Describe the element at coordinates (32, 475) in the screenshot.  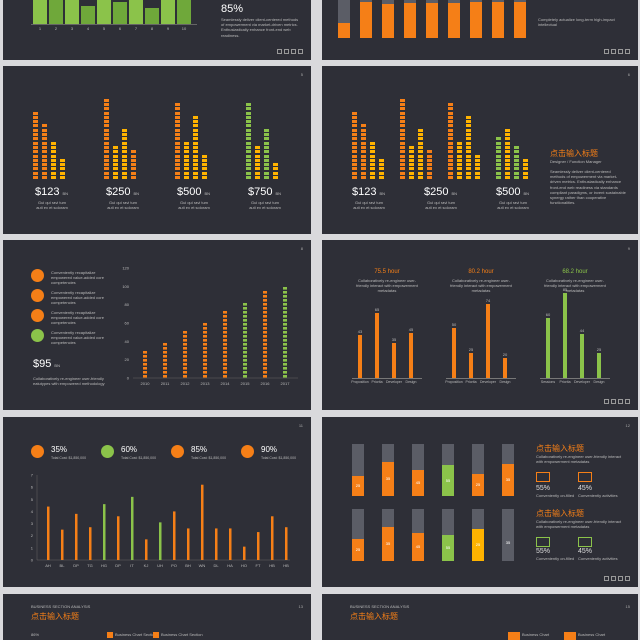
I see `y-tick-label: 7` at that location.